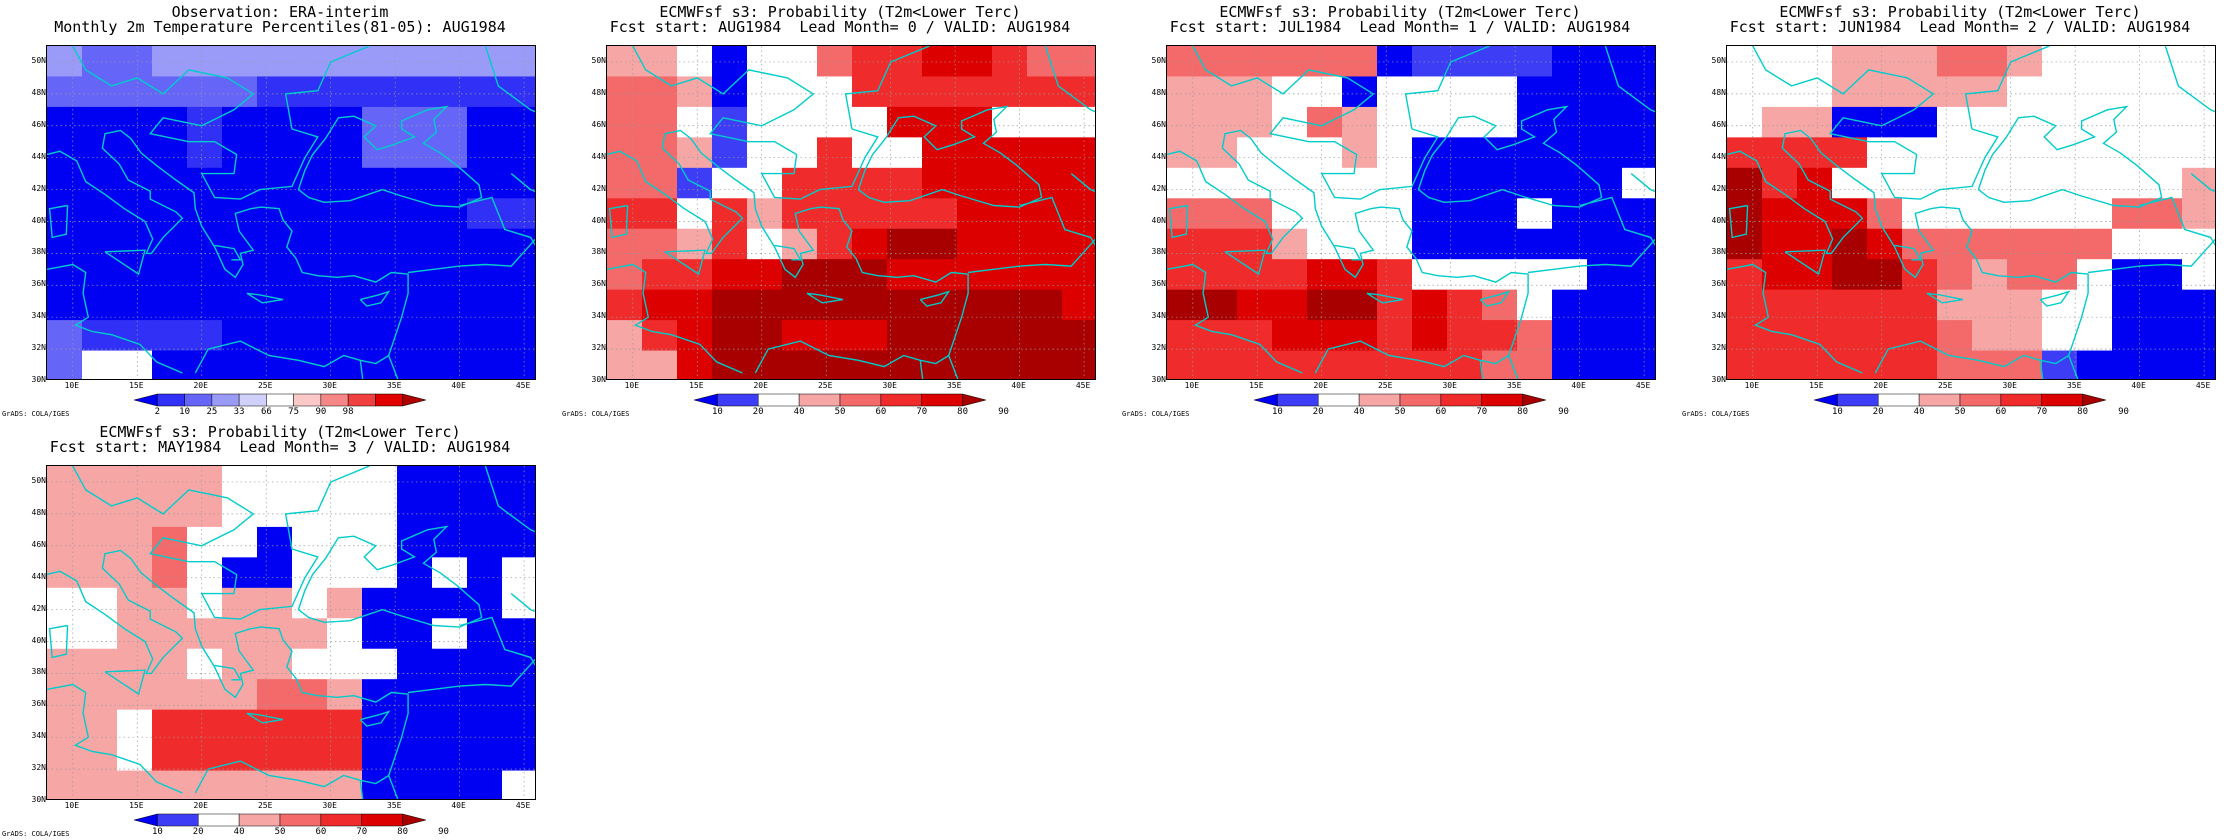 This screenshot has width=2240, height=840. Describe the element at coordinates (294, 412) in the screenshot. I see `colorbar-tick-label: 75` at that location.